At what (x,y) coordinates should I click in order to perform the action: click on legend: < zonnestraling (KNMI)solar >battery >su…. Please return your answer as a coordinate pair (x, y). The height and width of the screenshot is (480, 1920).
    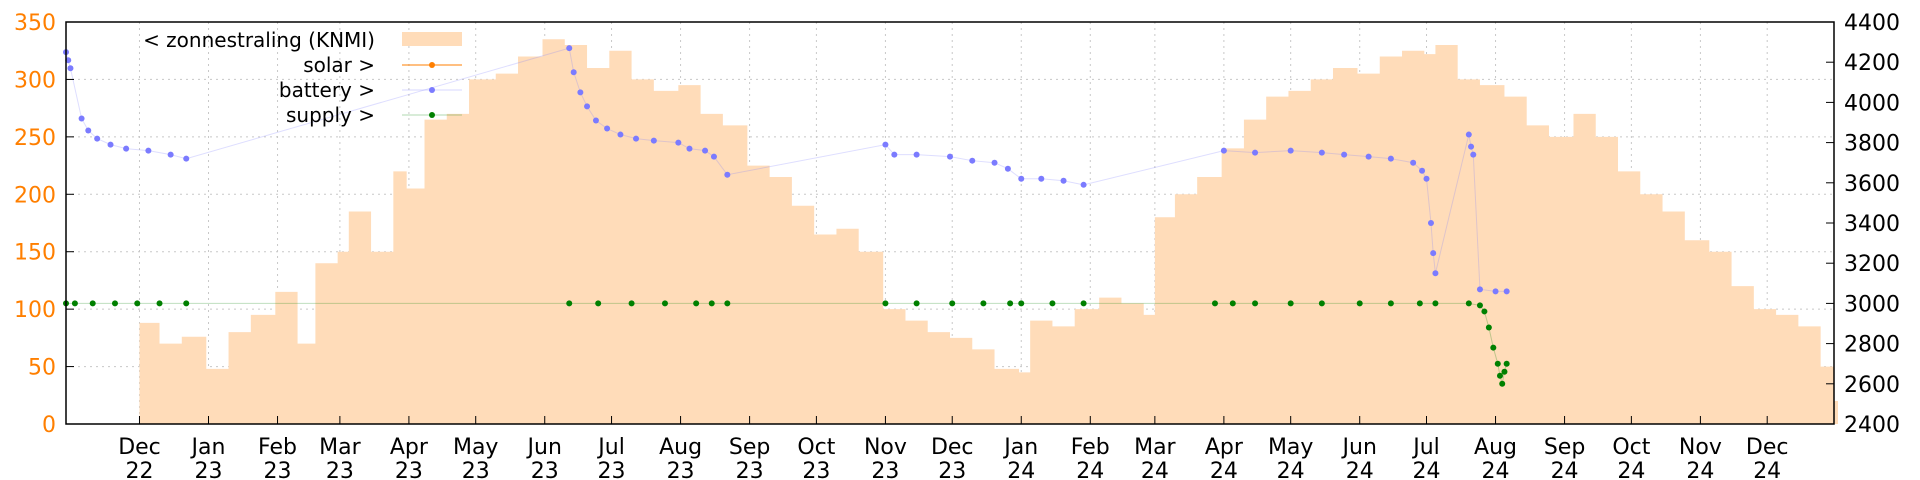
    Looking at the image, I should click on (302, 77).